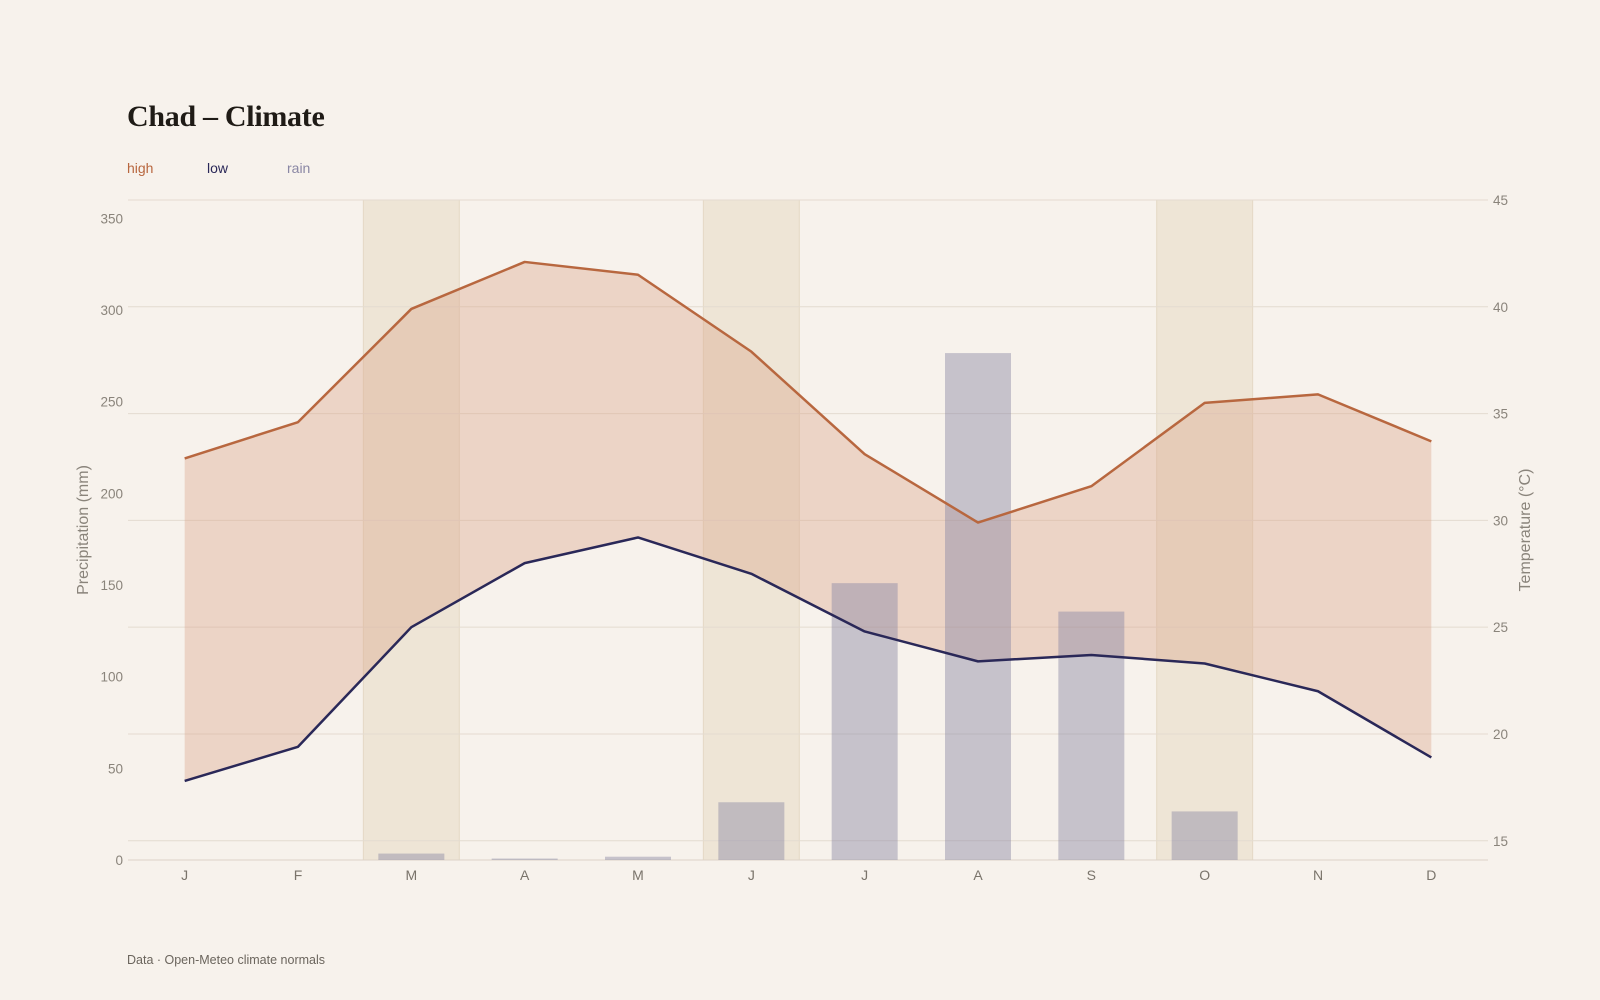 The width and height of the screenshot is (1600, 1000). Describe the element at coordinates (1500, 734) in the screenshot. I see `right-tick-label: 20` at that location.